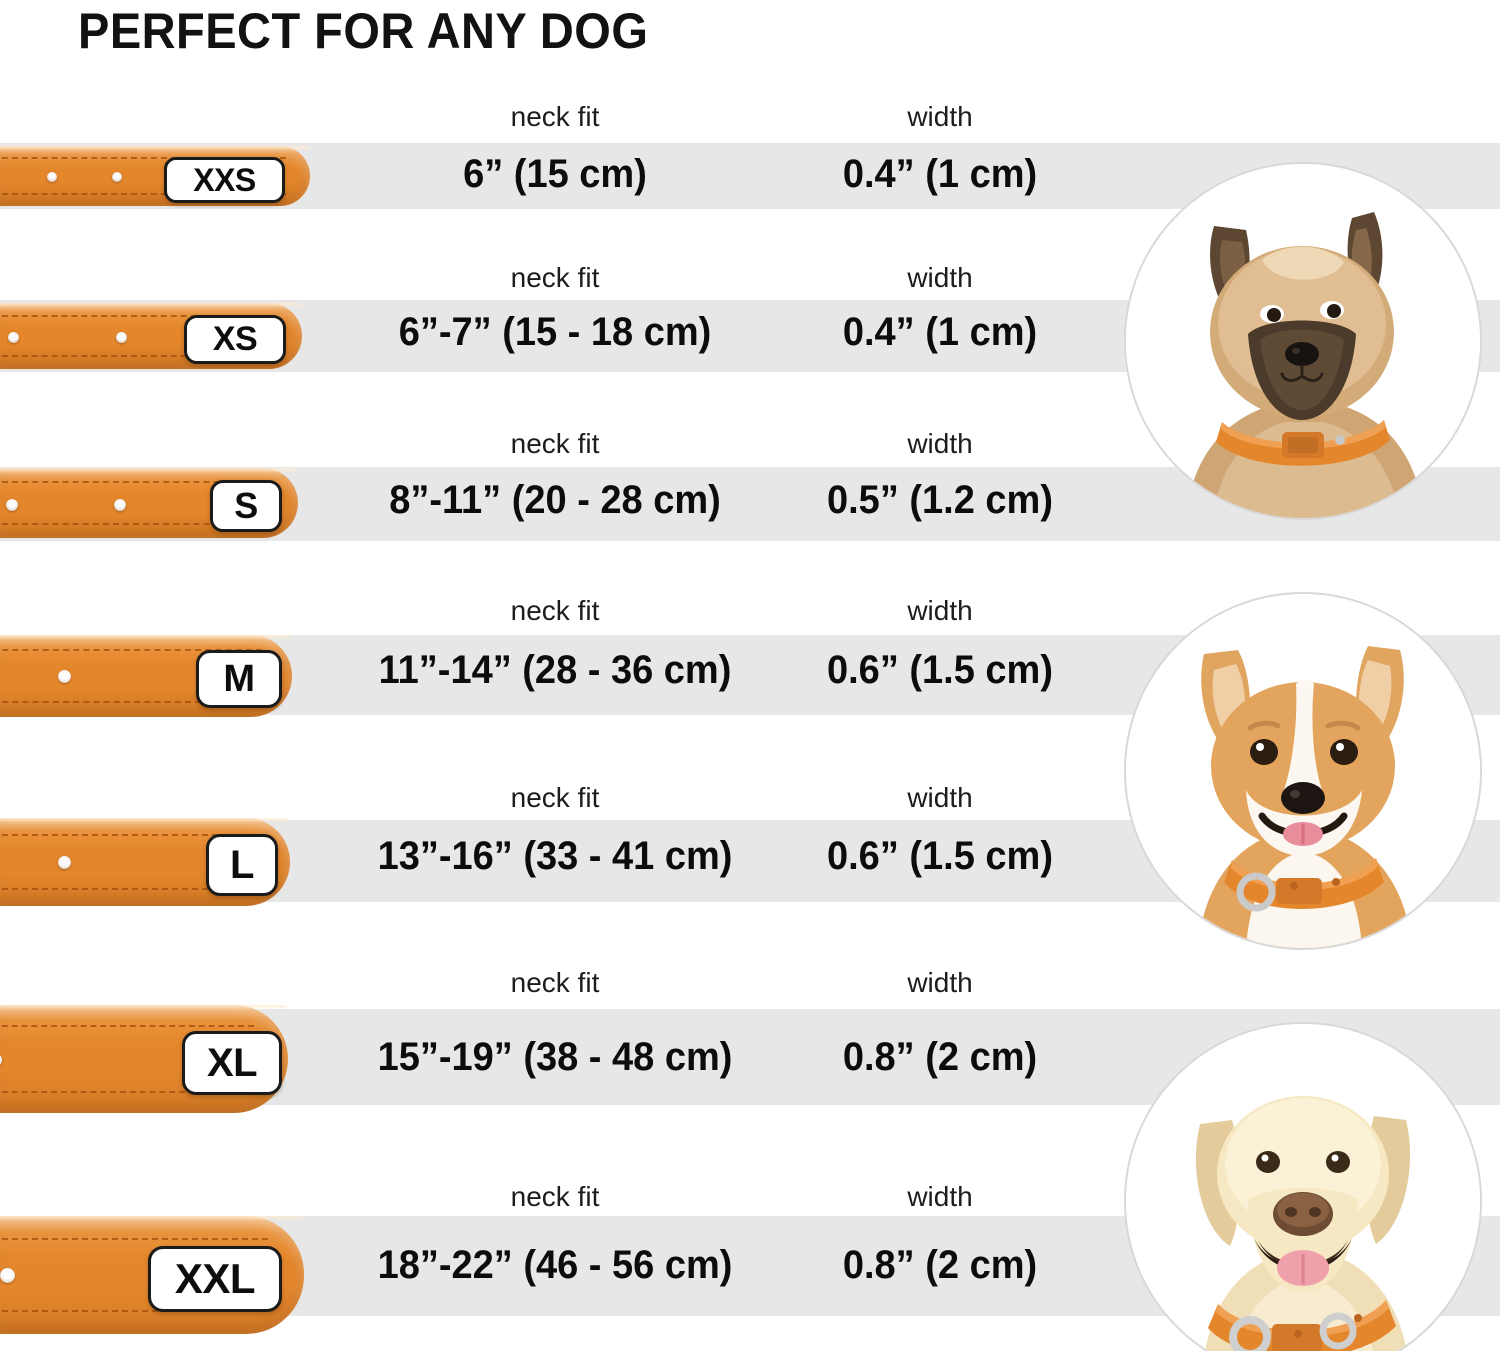 The height and width of the screenshot is (1351, 1500). I want to click on width-value-xxl: 0.8” (2 cm), so click(940, 1265).